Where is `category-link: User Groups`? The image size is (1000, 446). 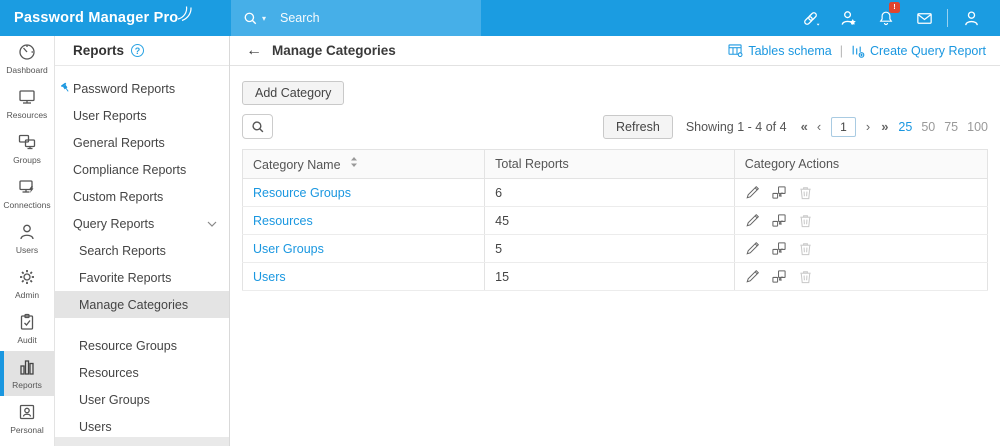 category-link: User Groups is located at coordinates (288, 248).